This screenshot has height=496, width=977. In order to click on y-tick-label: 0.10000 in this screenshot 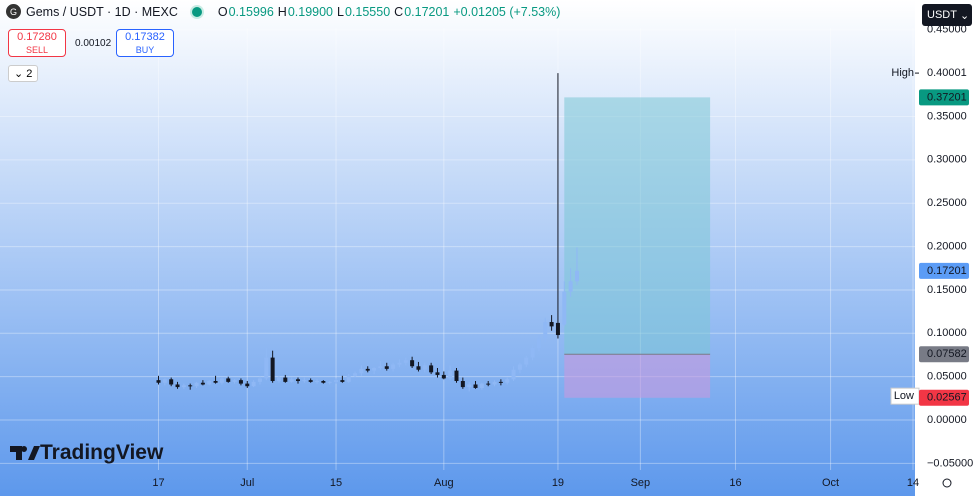, I will do `click(947, 333)`.